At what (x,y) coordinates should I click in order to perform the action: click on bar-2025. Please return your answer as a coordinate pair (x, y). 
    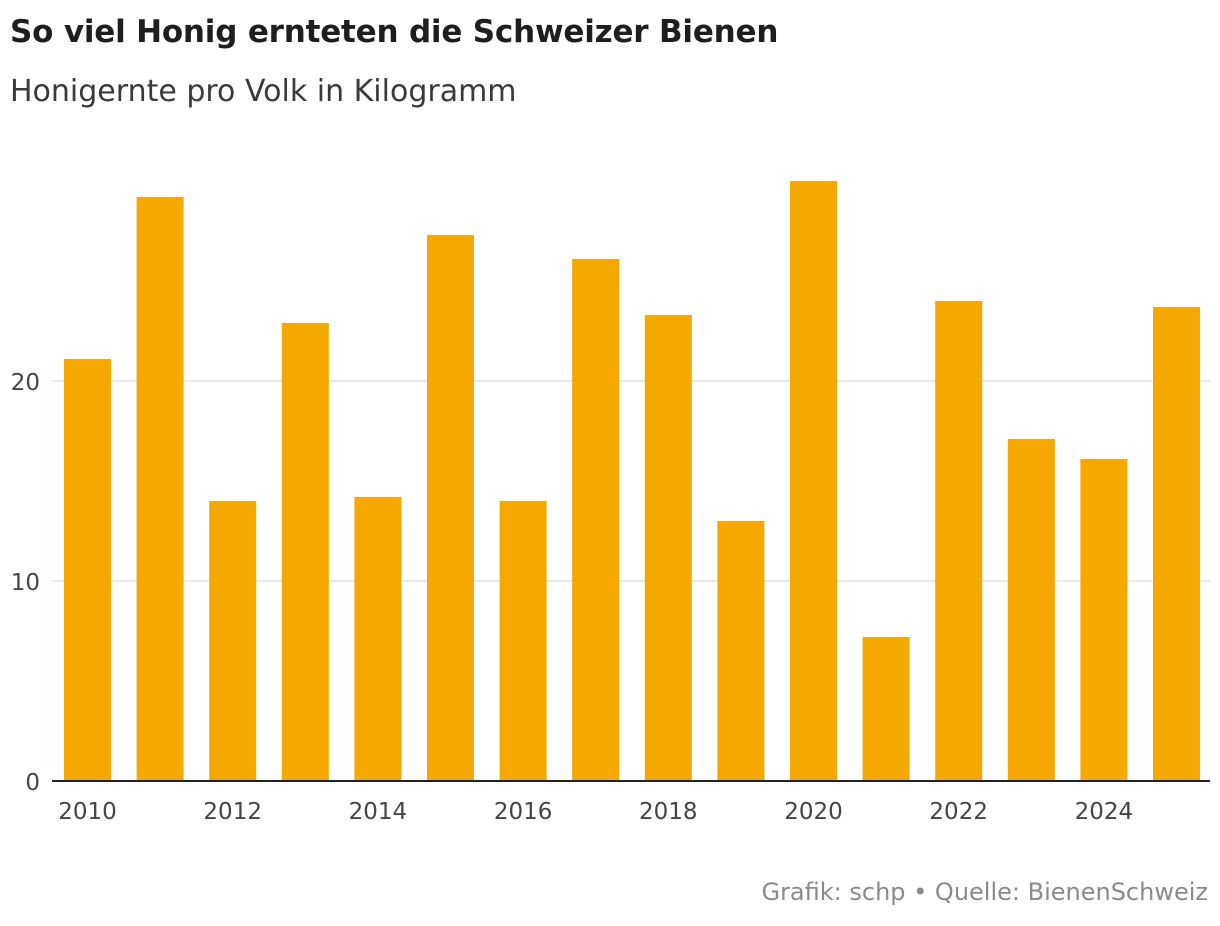
    Looking at the image, I should click on (1176, 544).